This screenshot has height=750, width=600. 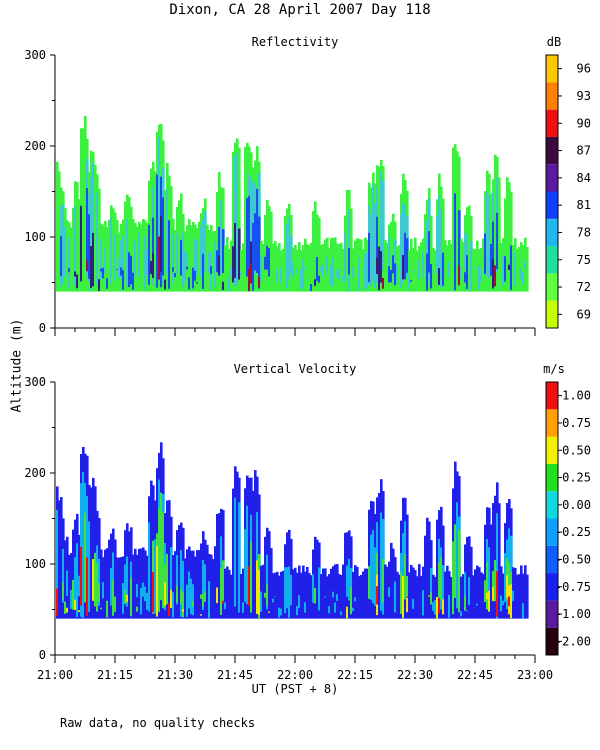 I want to click on colorbar-label: 93, so click(x=584, y=96).